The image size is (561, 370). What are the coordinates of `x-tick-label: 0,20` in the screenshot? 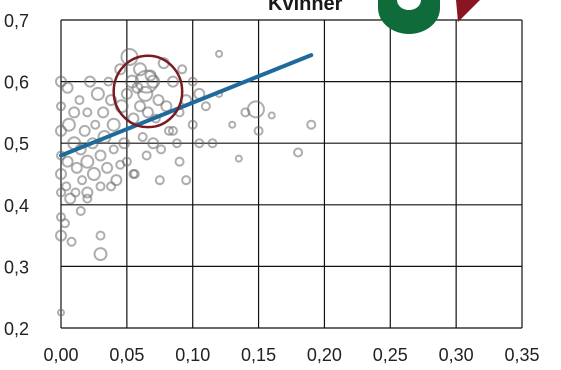 It's located at (324, 355).